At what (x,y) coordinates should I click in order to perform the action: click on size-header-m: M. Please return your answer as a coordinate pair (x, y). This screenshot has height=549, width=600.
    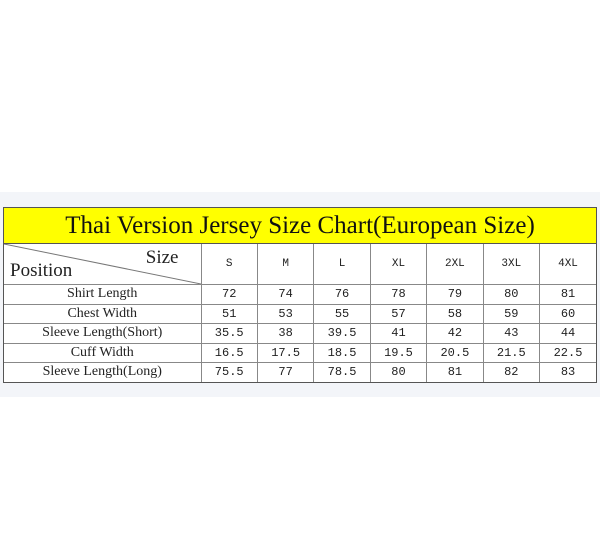
    Looking at the image, I should click on (285, 264).